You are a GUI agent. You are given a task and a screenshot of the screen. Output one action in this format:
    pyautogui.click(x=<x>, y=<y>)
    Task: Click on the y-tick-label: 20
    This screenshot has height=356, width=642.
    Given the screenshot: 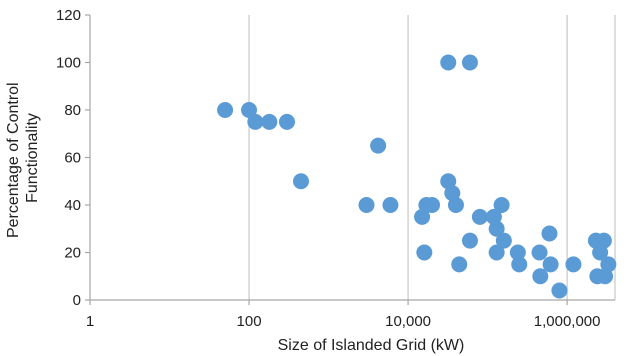 What is the action you would take?
    pyautogui.click(x=72, y=253)
    